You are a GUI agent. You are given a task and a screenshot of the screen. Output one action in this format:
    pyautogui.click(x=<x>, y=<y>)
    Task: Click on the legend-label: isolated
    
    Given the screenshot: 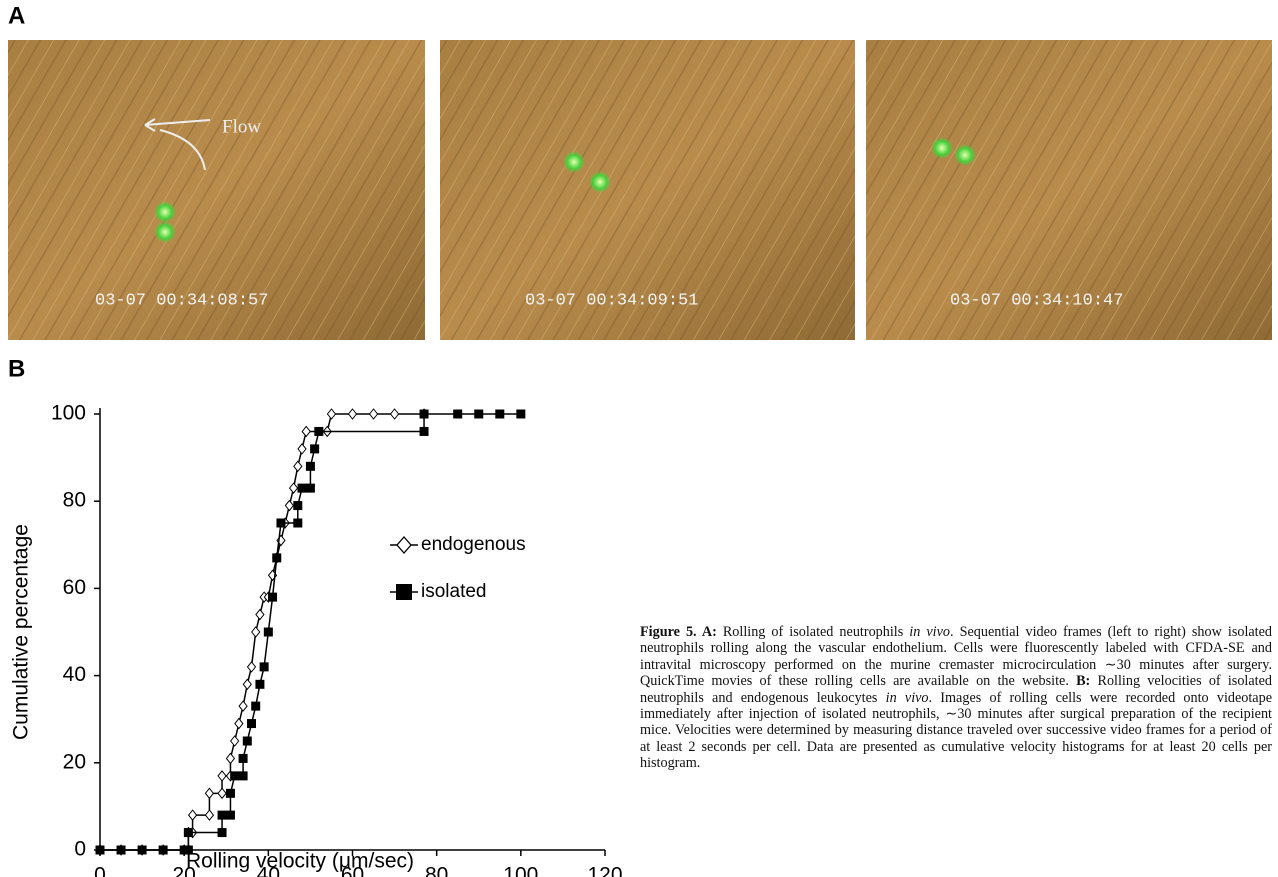 What is the action you would take?
    pyautogui.click(x=454, y=591)
    